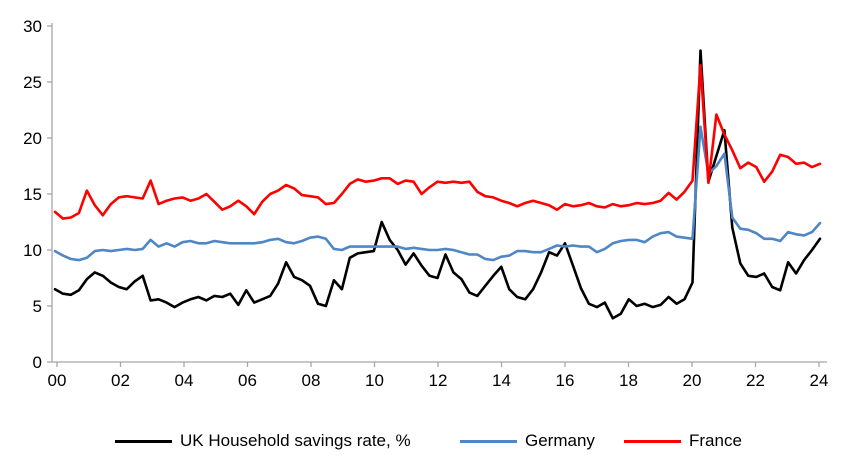  I want to click on x-tick-label: 00, so click(57, 380).